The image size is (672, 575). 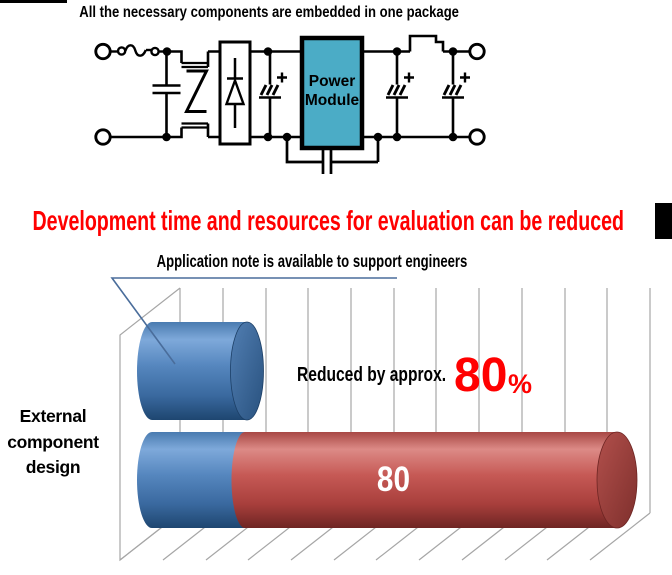 I want to click on circuit-diagram, so click(x=290, y=104).